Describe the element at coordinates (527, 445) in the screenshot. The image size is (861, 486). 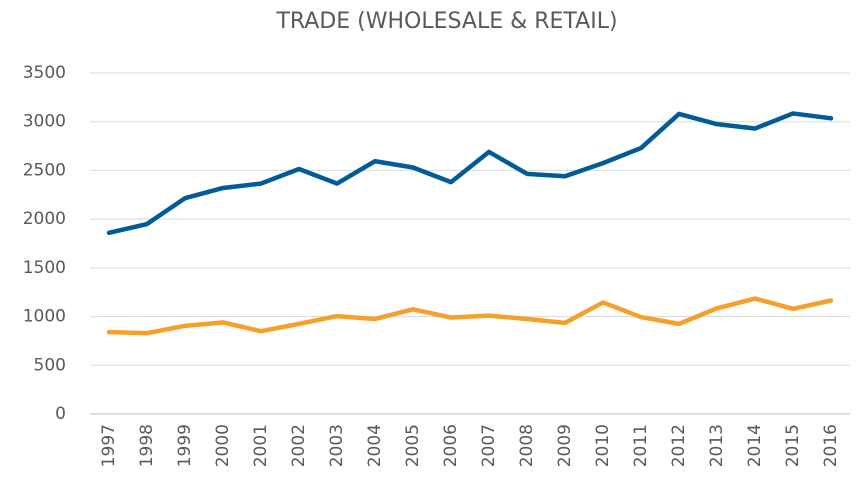
I see `x-tick-label: 2008` at that location.